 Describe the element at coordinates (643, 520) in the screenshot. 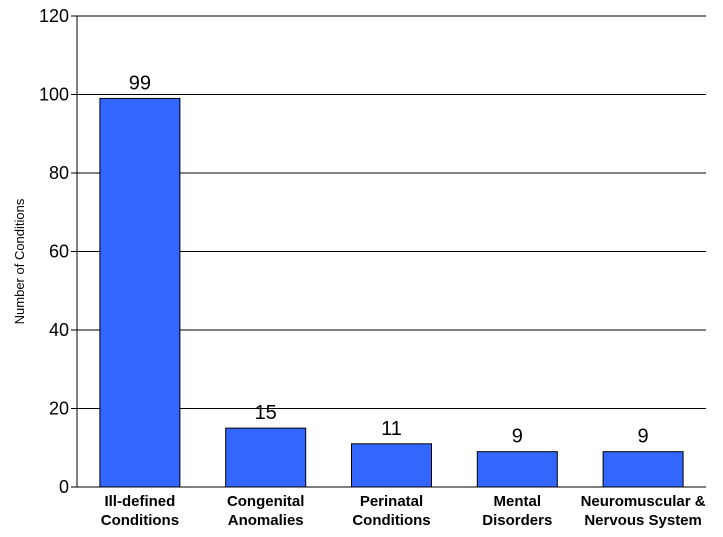

I see `x-category-label: Nervous System` at that location.